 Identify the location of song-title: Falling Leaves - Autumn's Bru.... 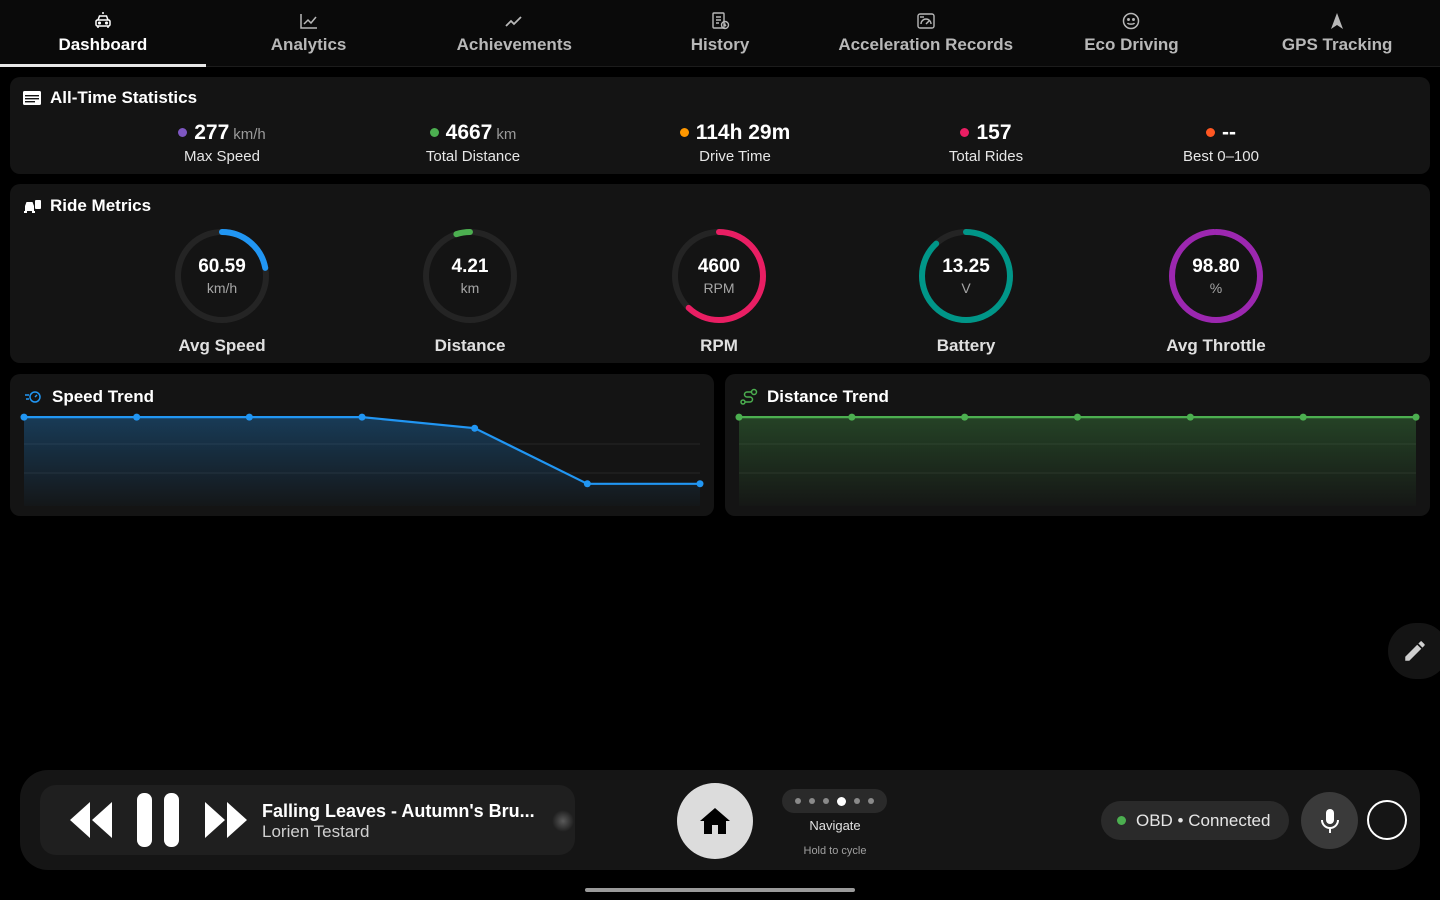
(398, 811).